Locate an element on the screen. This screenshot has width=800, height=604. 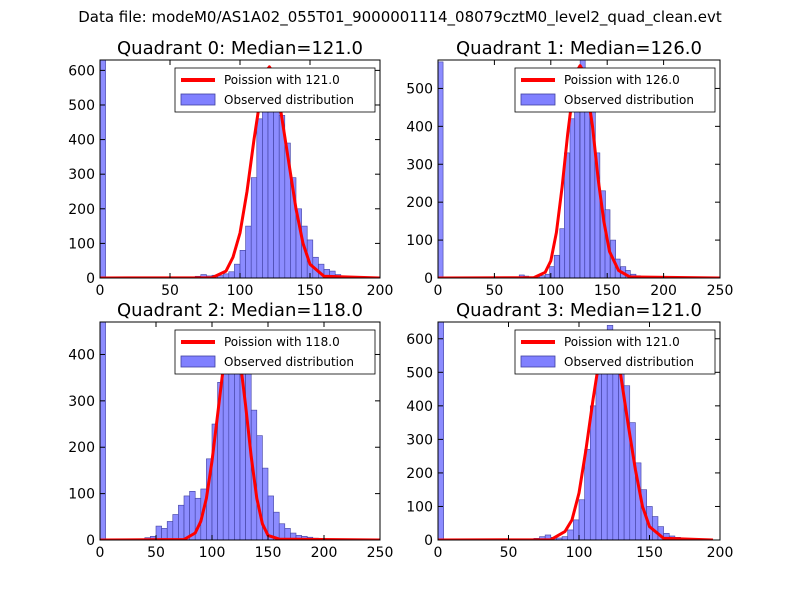
quadrant-1-plot-content is located at coordinates (579, 169).